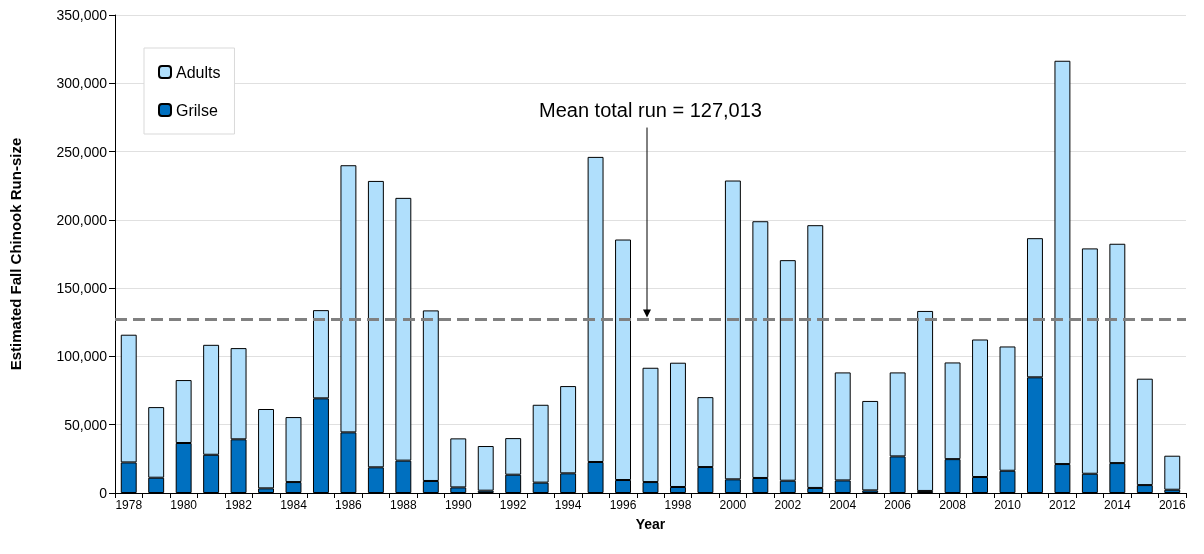  What do you see at coordinates (82, 83) in the screenshot?
I see `y-tick-label: 300,000` at bounding box center [82, 83].